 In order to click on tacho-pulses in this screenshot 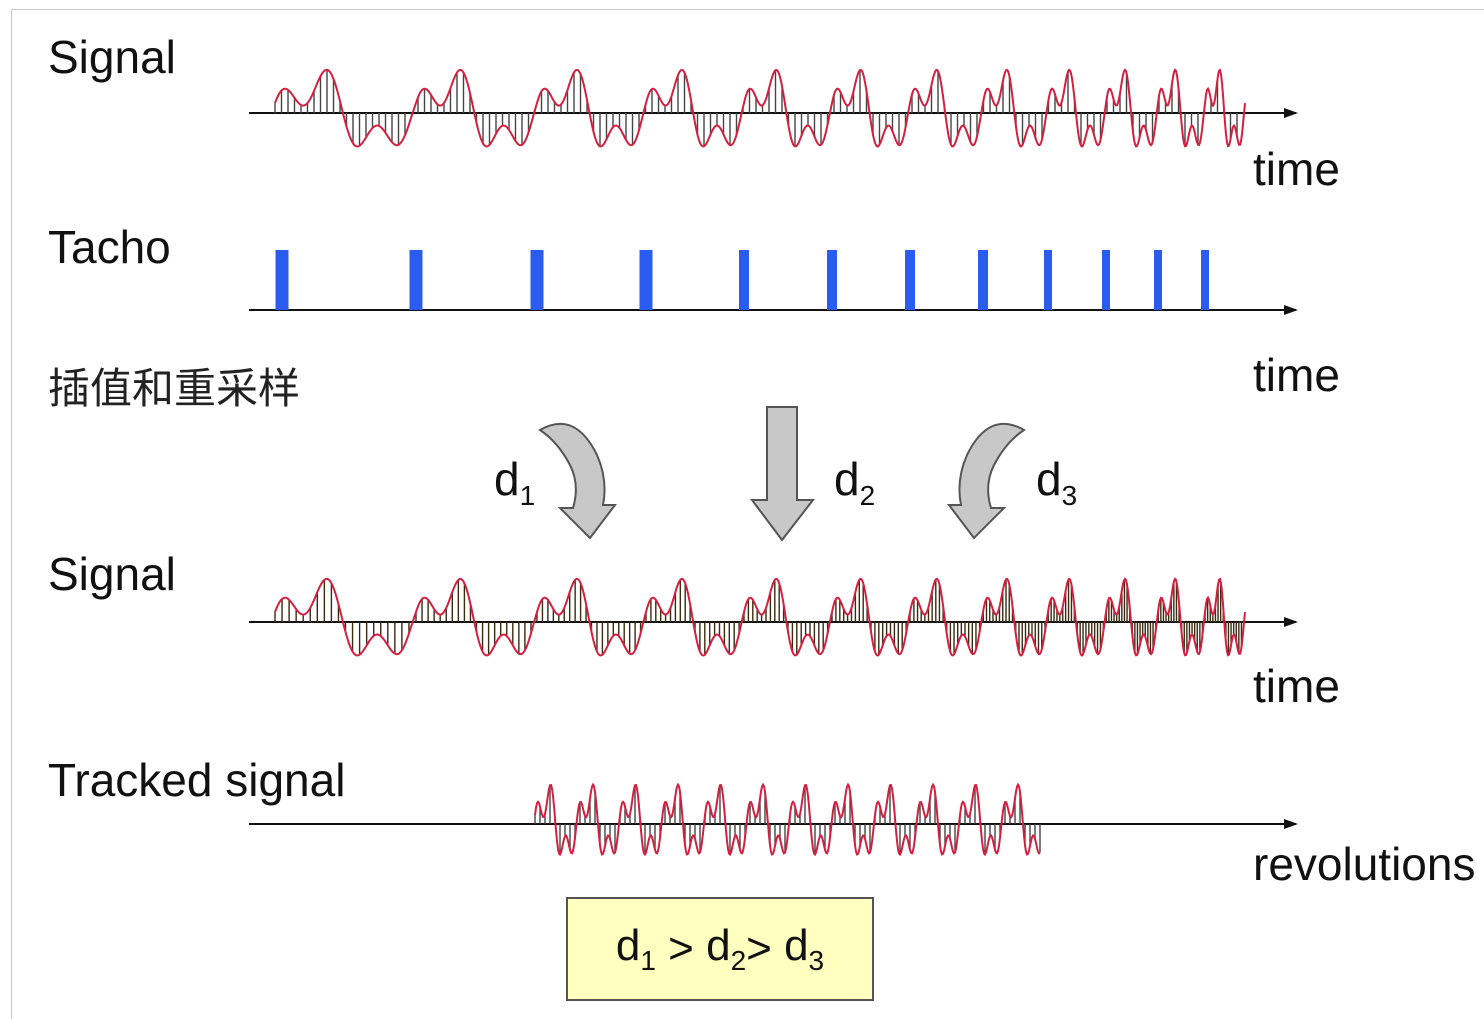, I will do `click(742, 280)`.